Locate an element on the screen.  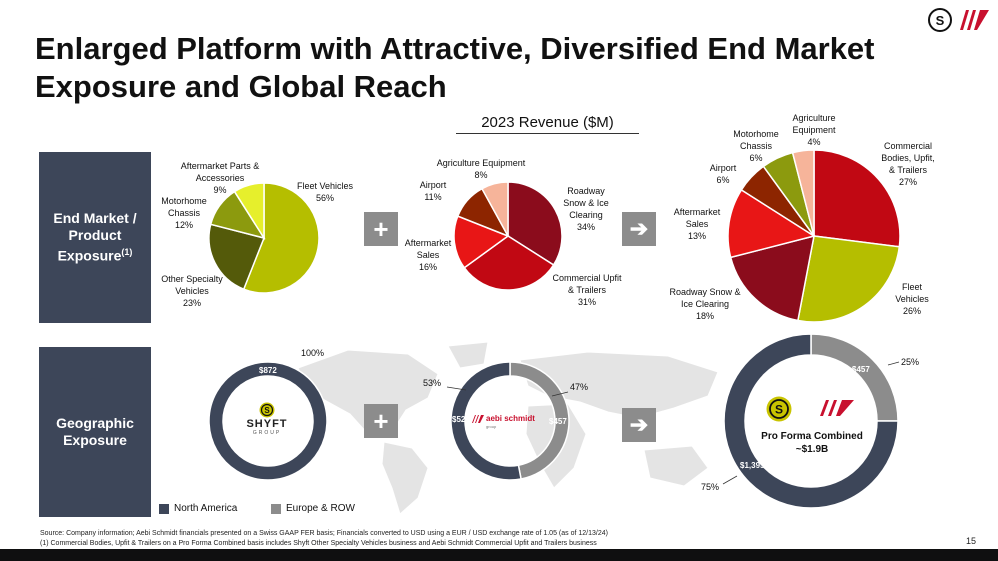
aebi-label-agriculture-line-1: Agriculture Equipment is located at coordinates (481, 163).